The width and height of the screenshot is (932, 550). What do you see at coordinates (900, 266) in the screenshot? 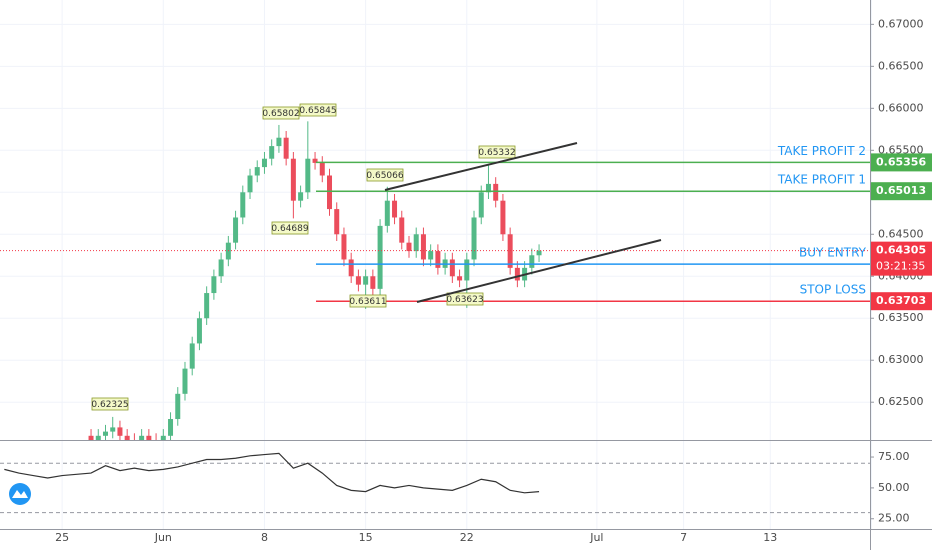
I see `countdown: 03:21:35` at bounding box center [900, 266].